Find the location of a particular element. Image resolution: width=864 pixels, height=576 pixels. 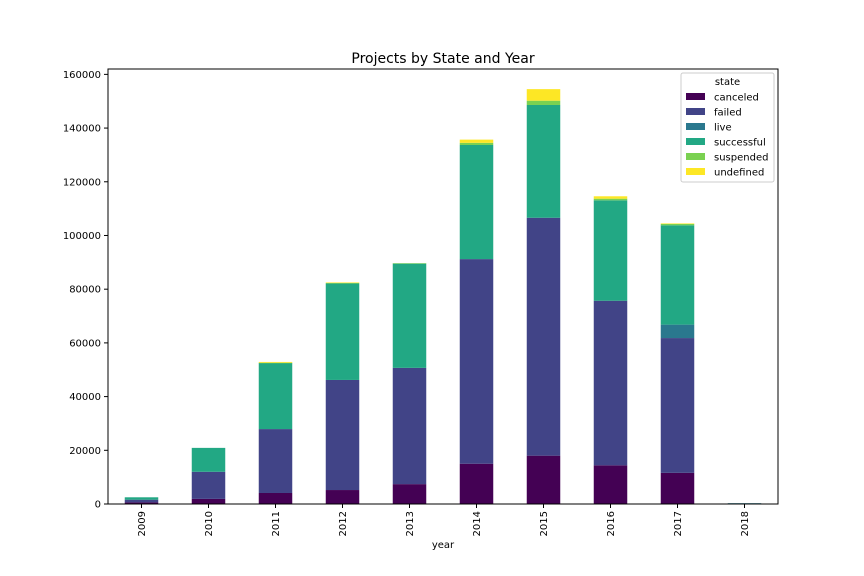

bar-failed-2017 is located at coordinates (677, 405).